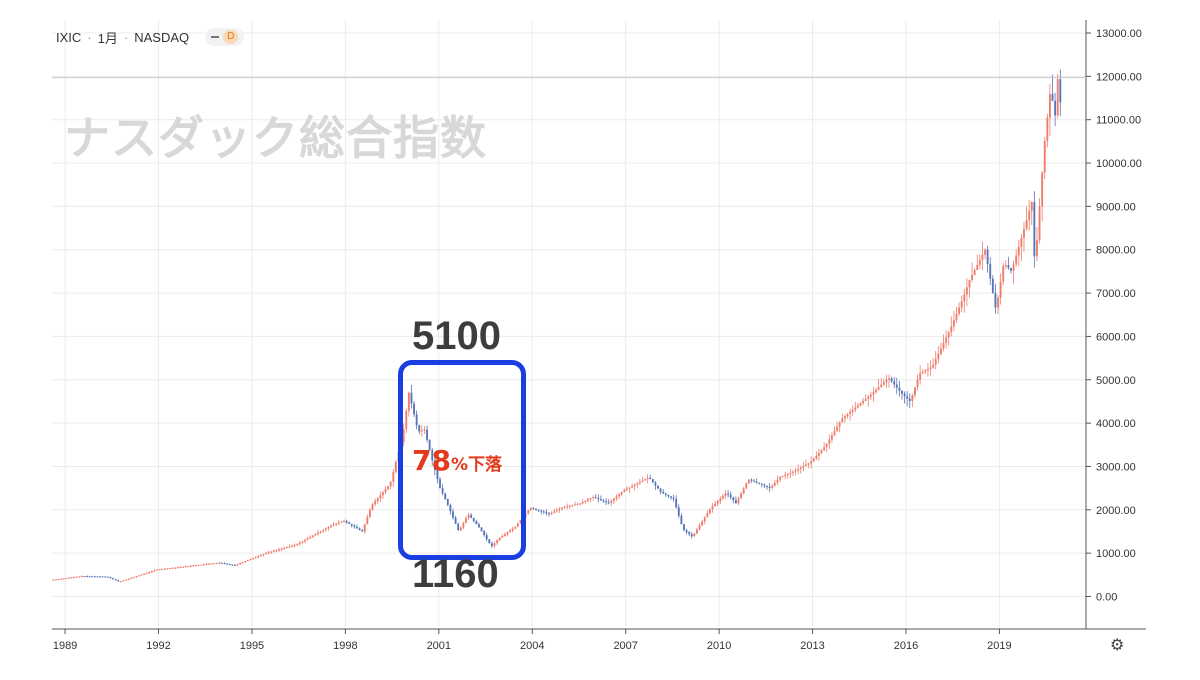 The width and height of the screenshot is (1200, 680). What do you see at coordinates (625, 646) in the screenshot?
I see `x-tick-label: 2007` at bounding box center [625, 646].